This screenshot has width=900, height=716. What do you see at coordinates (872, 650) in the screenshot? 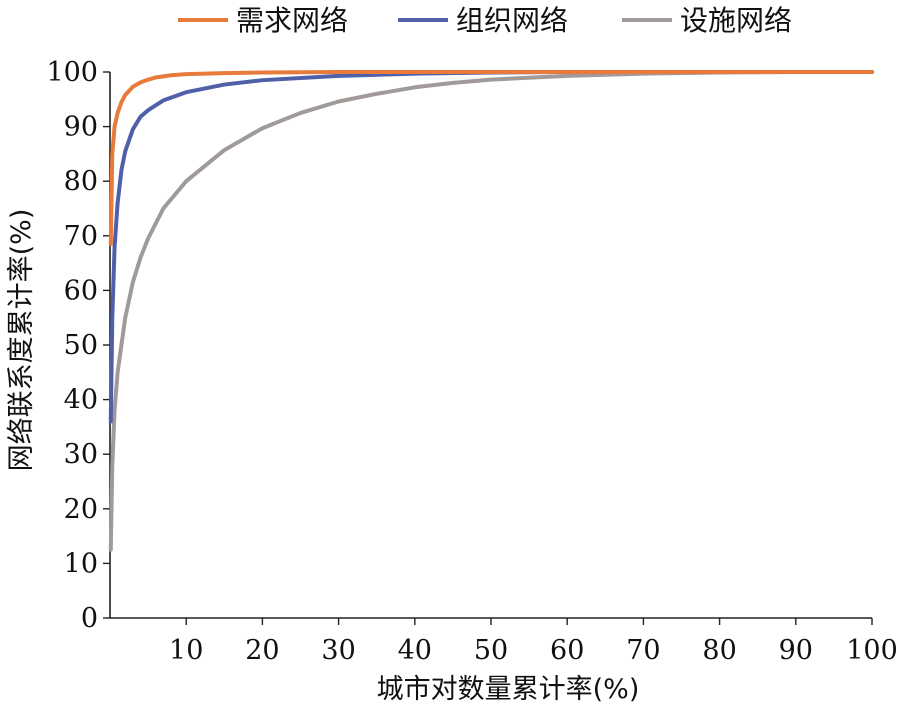
I see `x-tick-label: 100` at bounding box center [872, 650].